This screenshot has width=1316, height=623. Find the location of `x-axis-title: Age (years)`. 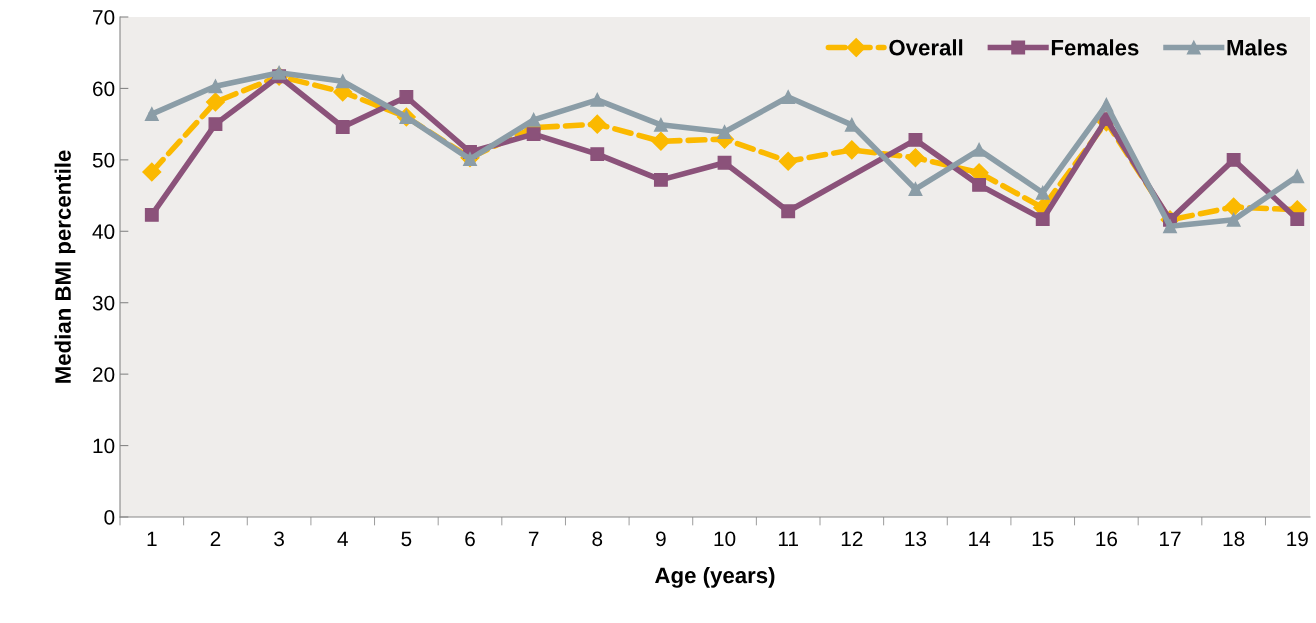

x-axis-title: Age (years) is located at coordinates (715, 577).